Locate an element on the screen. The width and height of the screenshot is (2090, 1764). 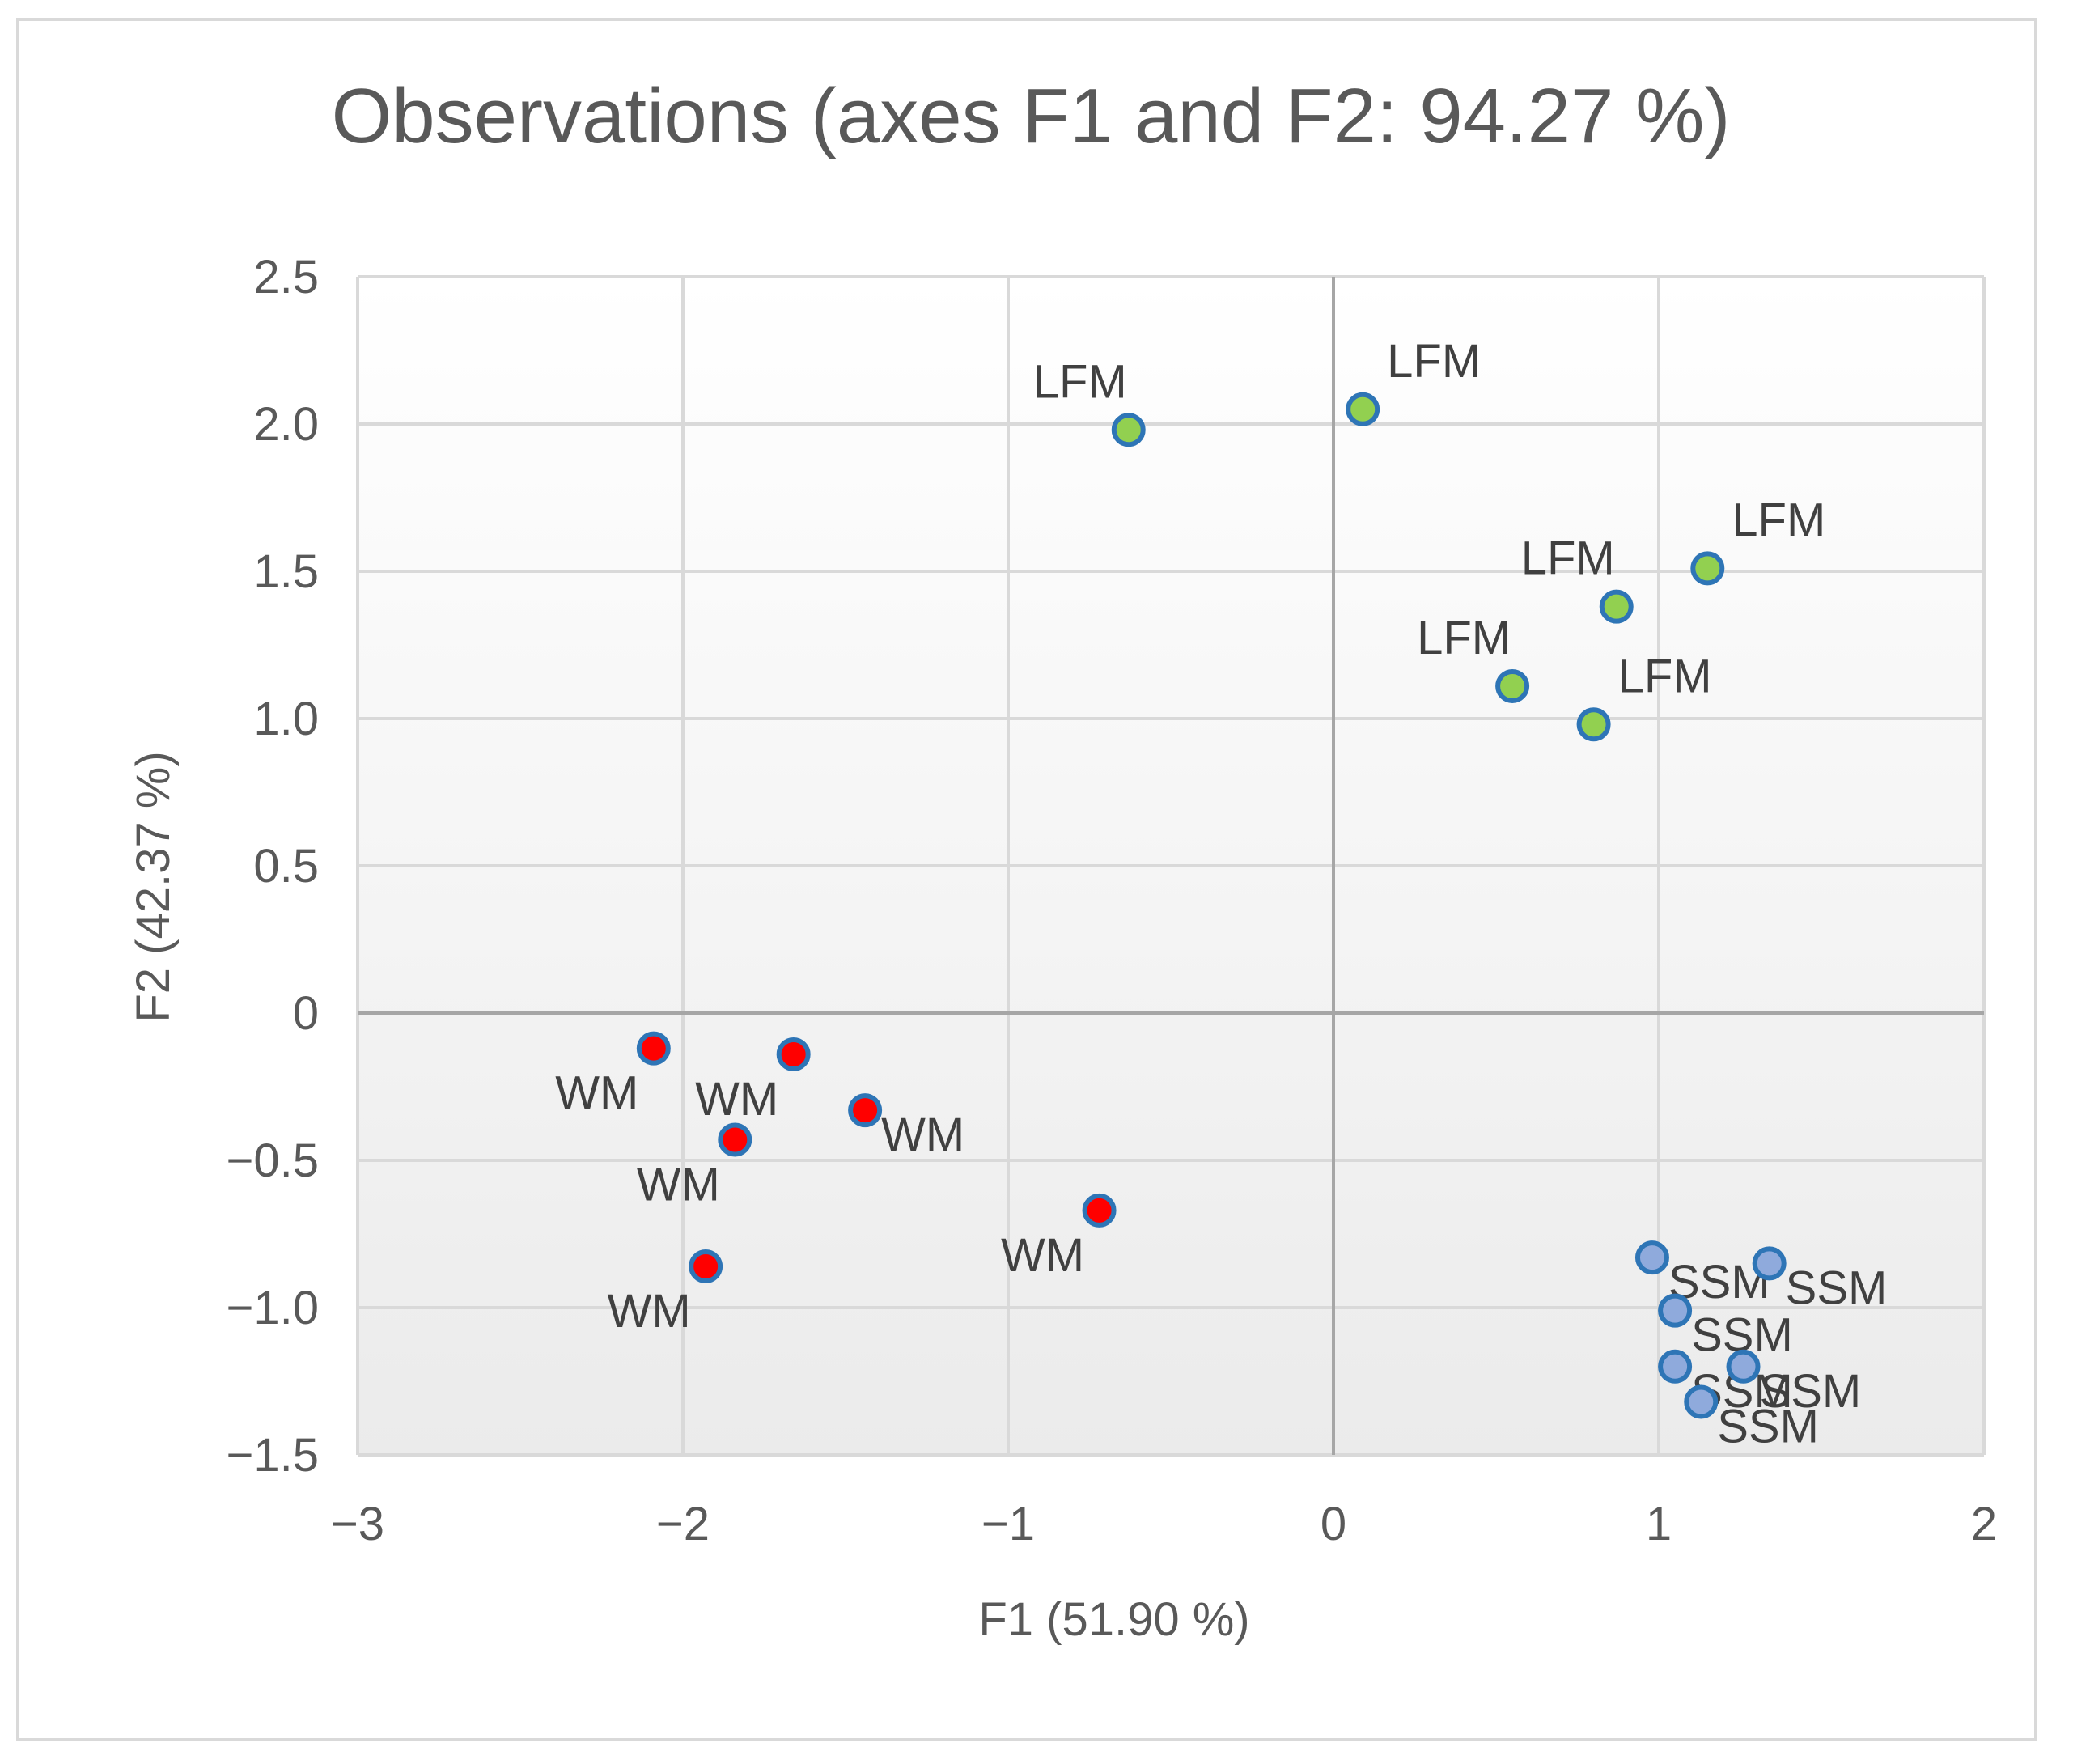
x-tick-label: 0 is located at coordinates (1333, 1524).